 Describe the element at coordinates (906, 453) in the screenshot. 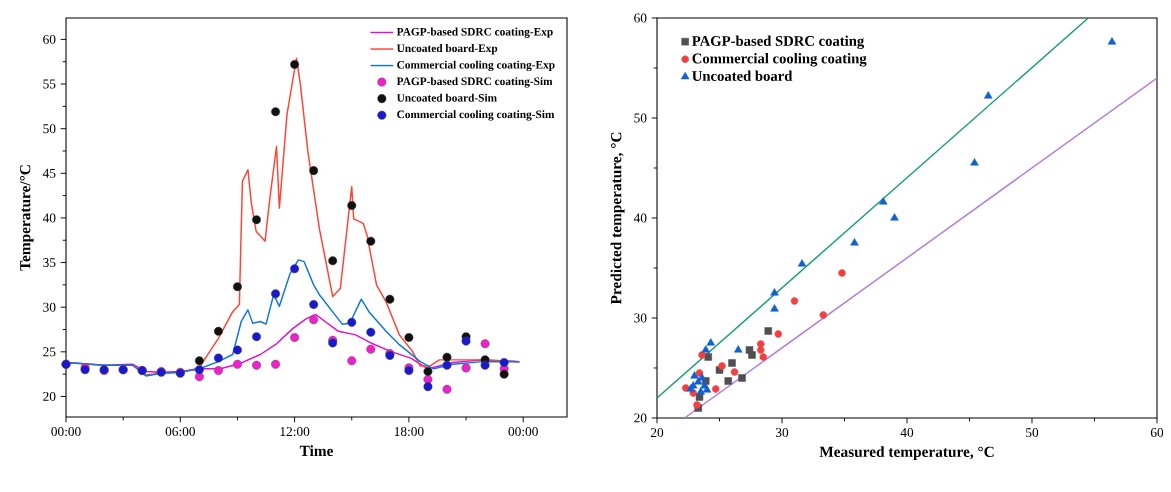

I see `x-axis-title: Measured temperature, °C` at that location.